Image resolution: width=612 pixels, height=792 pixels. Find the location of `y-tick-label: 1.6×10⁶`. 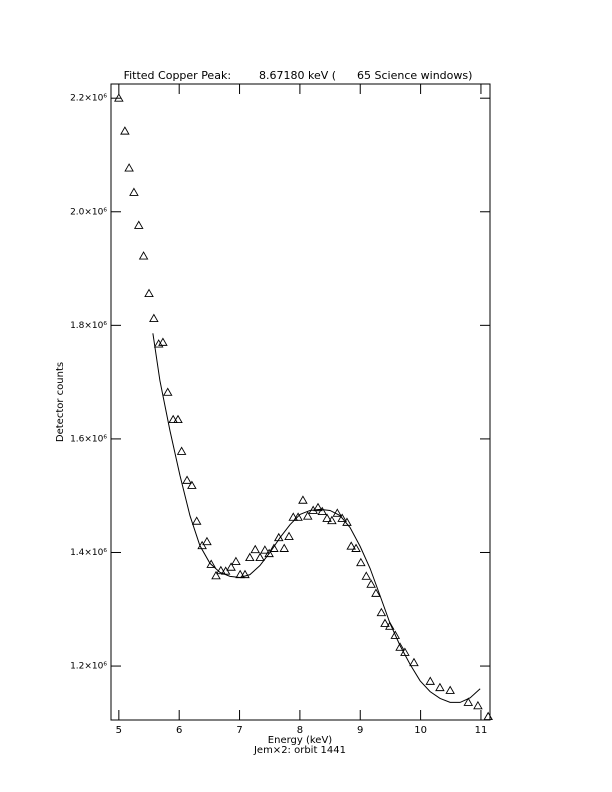

y-tick-label: 1.6×10⁶ is located at coordinates (88, 439).